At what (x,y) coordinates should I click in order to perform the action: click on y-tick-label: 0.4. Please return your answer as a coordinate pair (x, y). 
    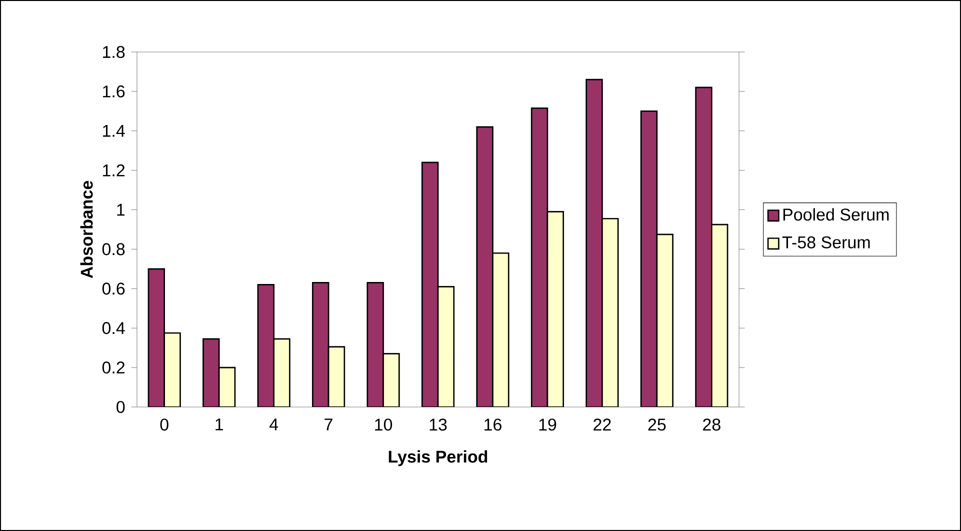
    Looking at the image, I should click on (113, 328).